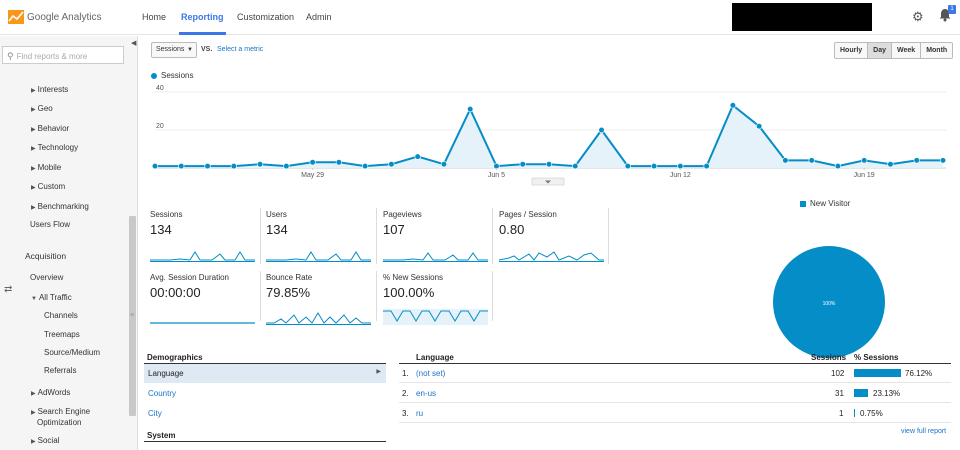  What do you see at coordinates (202, 323) in the screenshot?
I see `avg-duration-sparkline` at bounding box center [202, 323].